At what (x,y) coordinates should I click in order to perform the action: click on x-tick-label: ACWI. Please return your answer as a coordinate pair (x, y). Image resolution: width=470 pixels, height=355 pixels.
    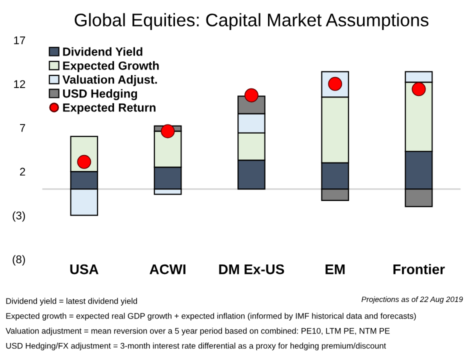
    Looking at the image, I should click on (168, 269).